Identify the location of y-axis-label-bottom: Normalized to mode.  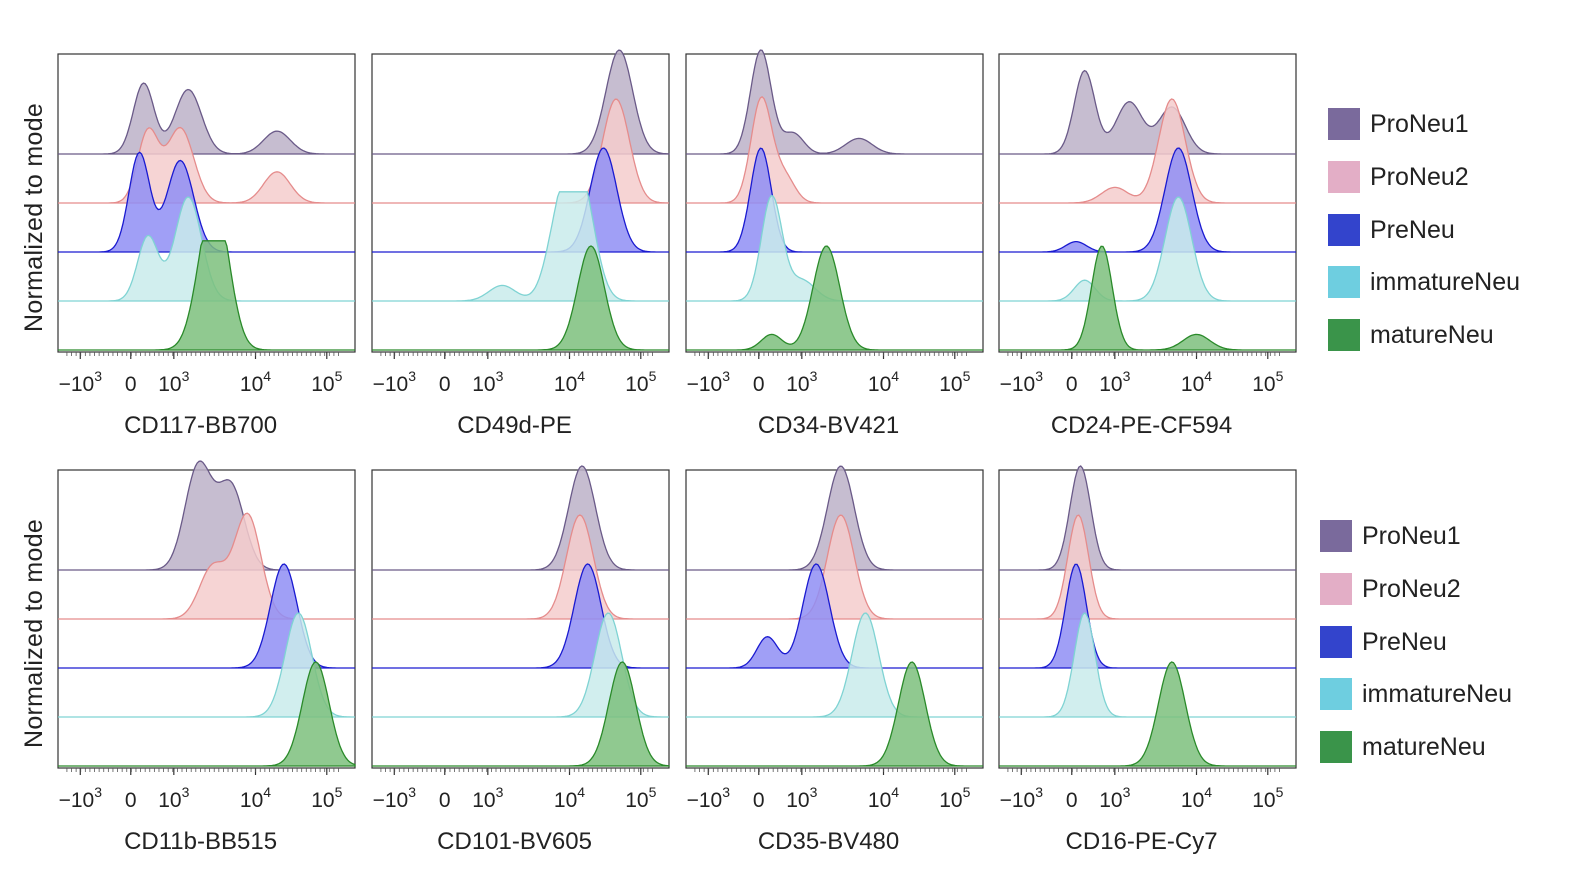
(34, 633).